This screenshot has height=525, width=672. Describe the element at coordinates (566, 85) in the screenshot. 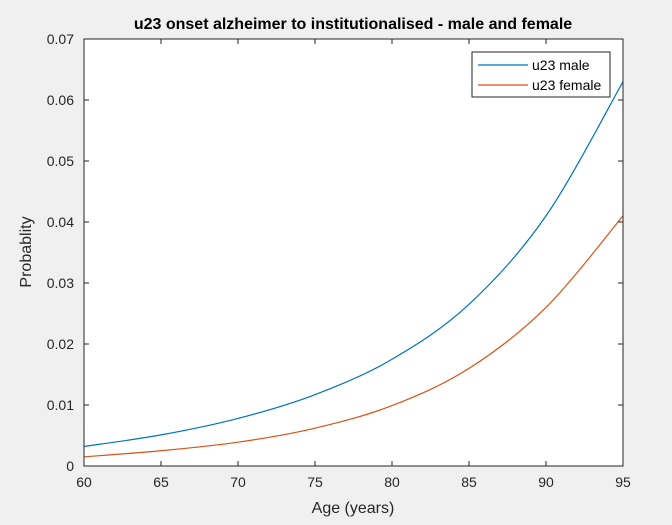

I see `legend-label-u23-female: u23 female` at that location.